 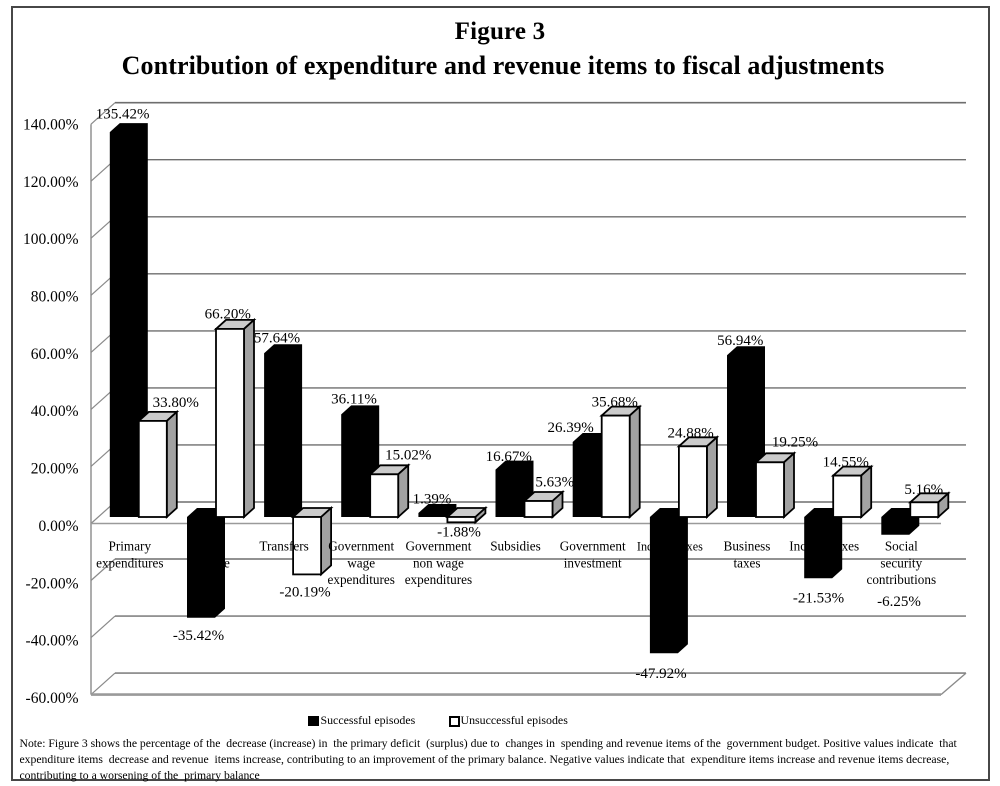 I want to click on svg-text: 15.02%, so click(x=408, y=455).